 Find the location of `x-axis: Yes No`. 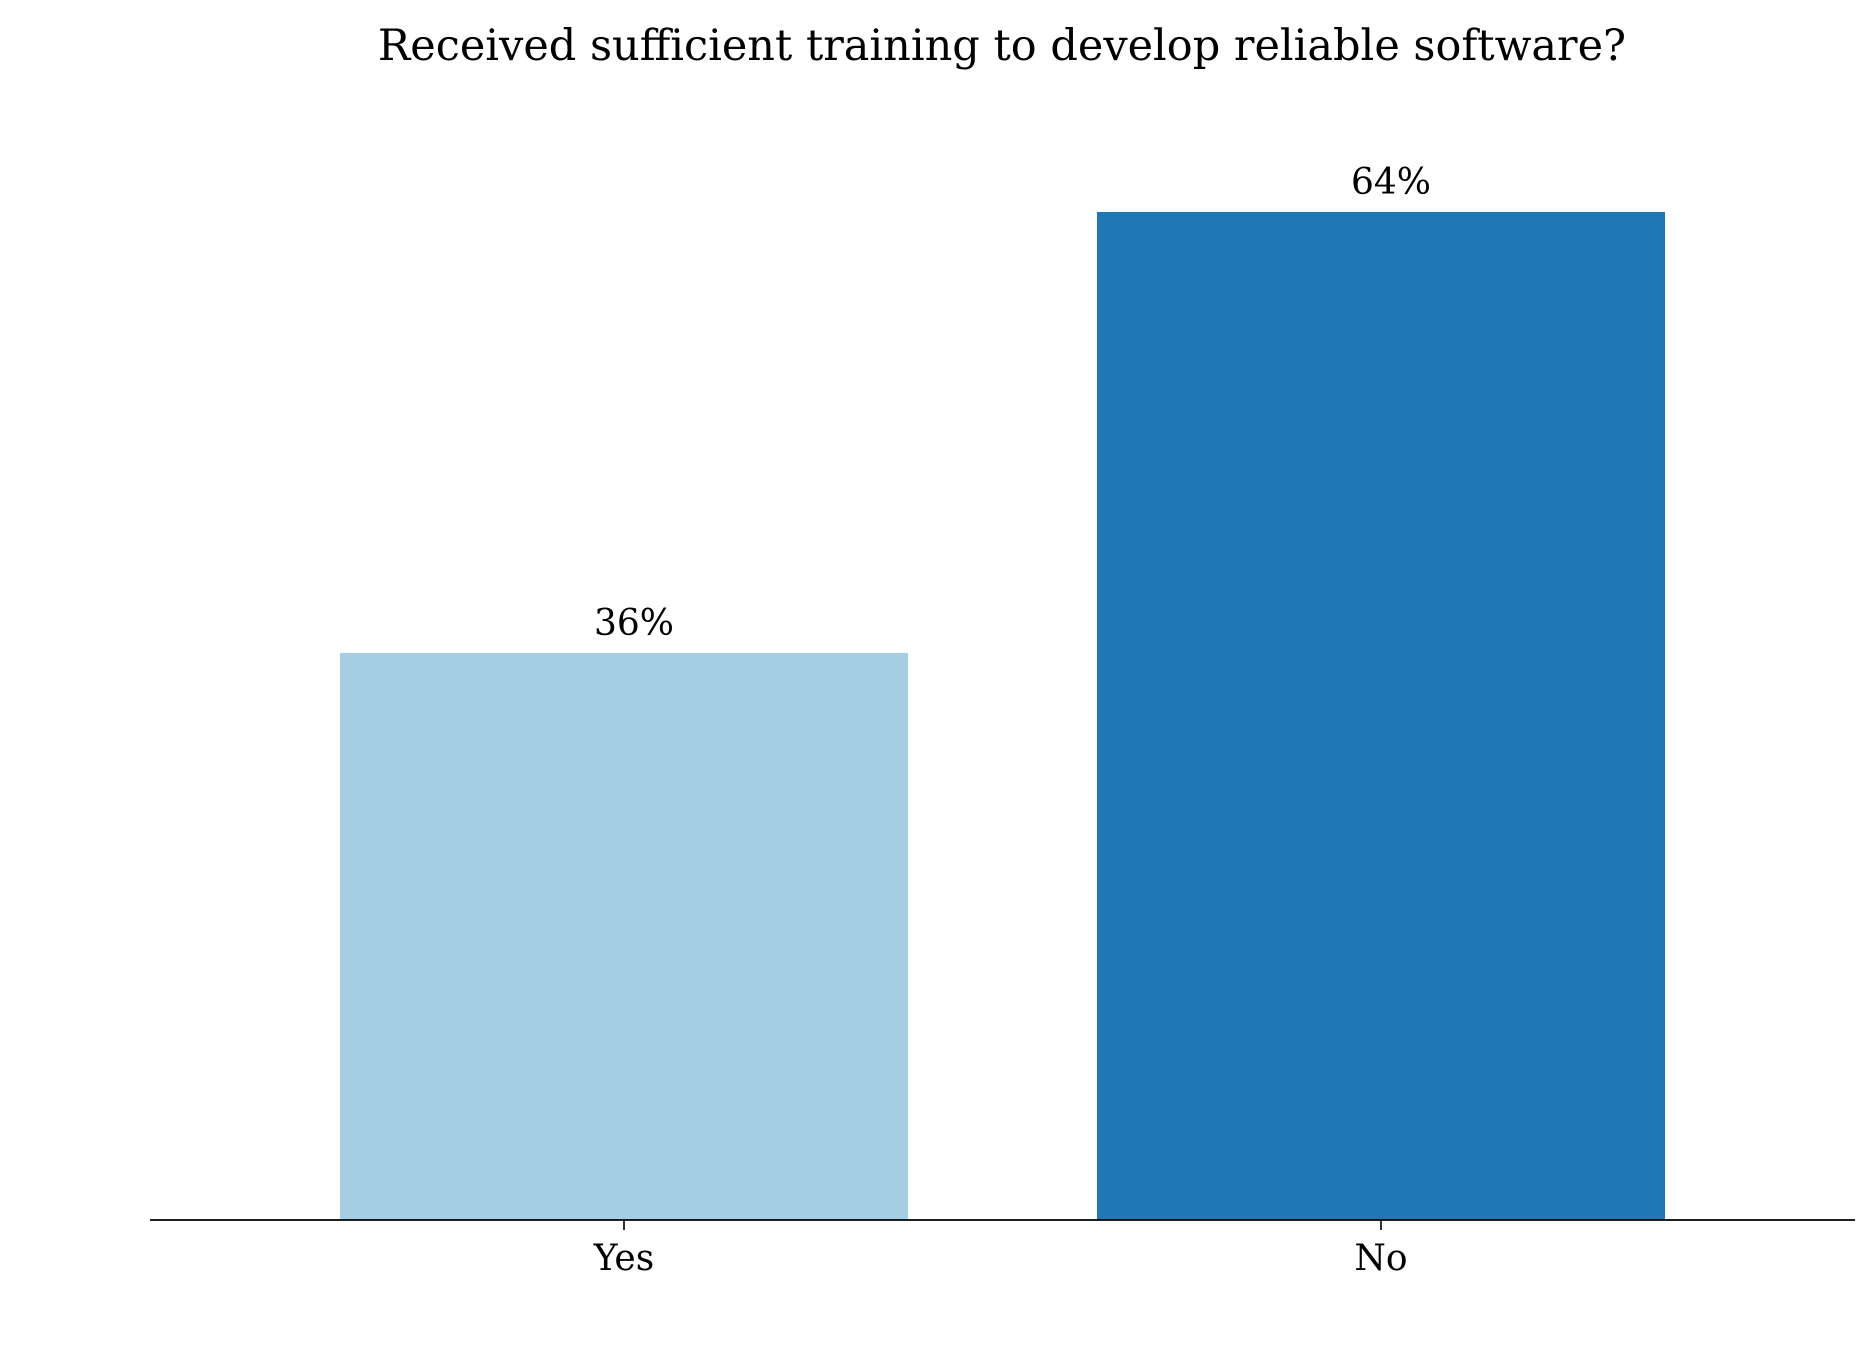

x-axis: Yes No is located at coordinates (1002, 1249).